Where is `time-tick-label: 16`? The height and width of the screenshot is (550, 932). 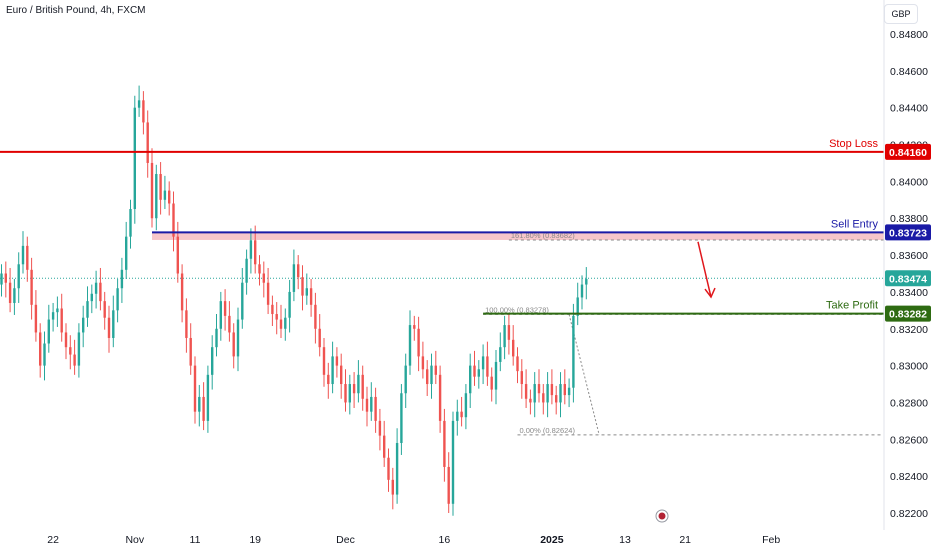
time-tick-label: 16 is located at coordinates (445, 540).